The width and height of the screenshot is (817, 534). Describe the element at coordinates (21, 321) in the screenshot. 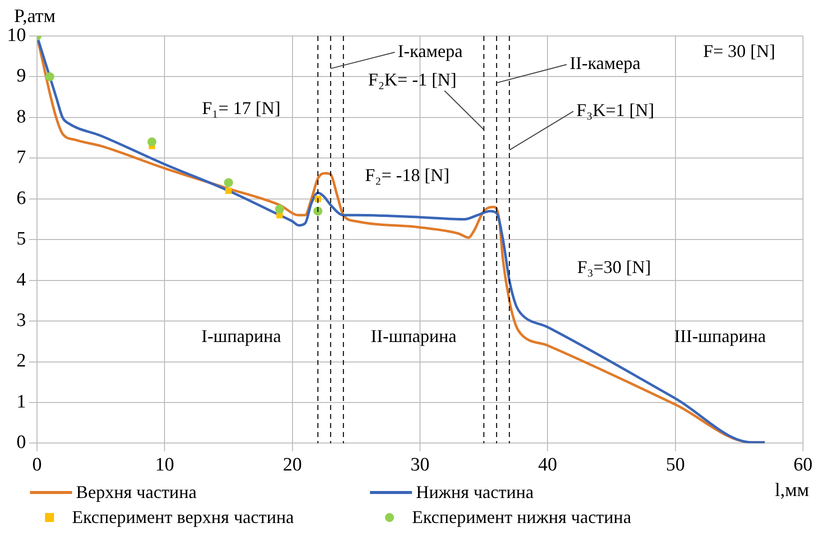

I see `y-tick-label: 3` at that location.